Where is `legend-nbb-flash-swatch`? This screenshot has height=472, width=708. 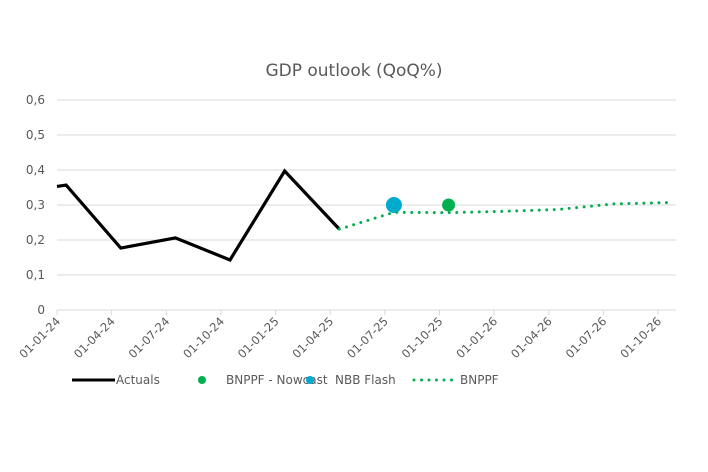
legend-nbb-flash-swatch is located at coordinates (310, 380).